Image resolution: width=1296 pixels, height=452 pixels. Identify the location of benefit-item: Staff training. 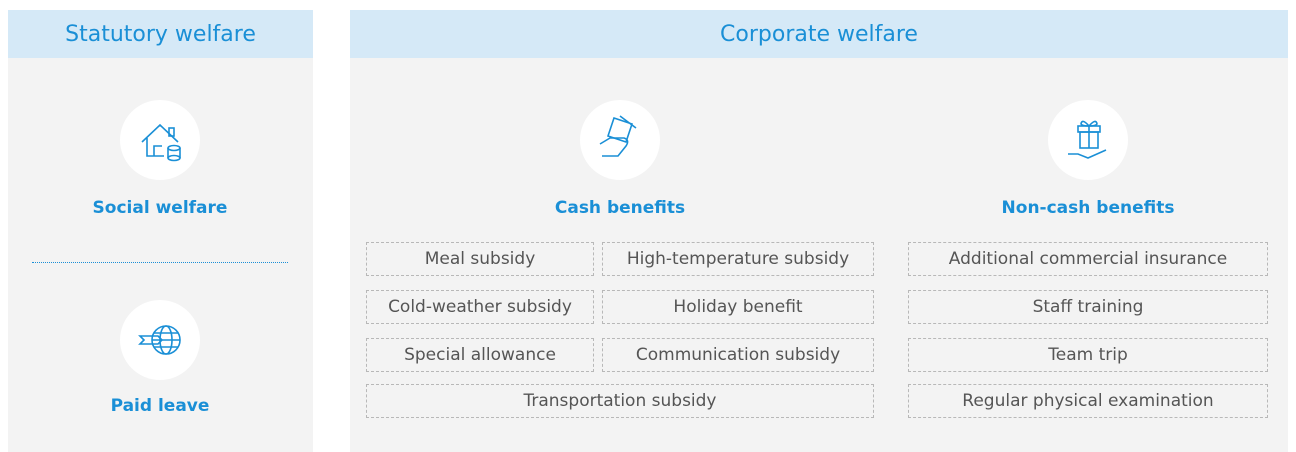
(1088, 307).